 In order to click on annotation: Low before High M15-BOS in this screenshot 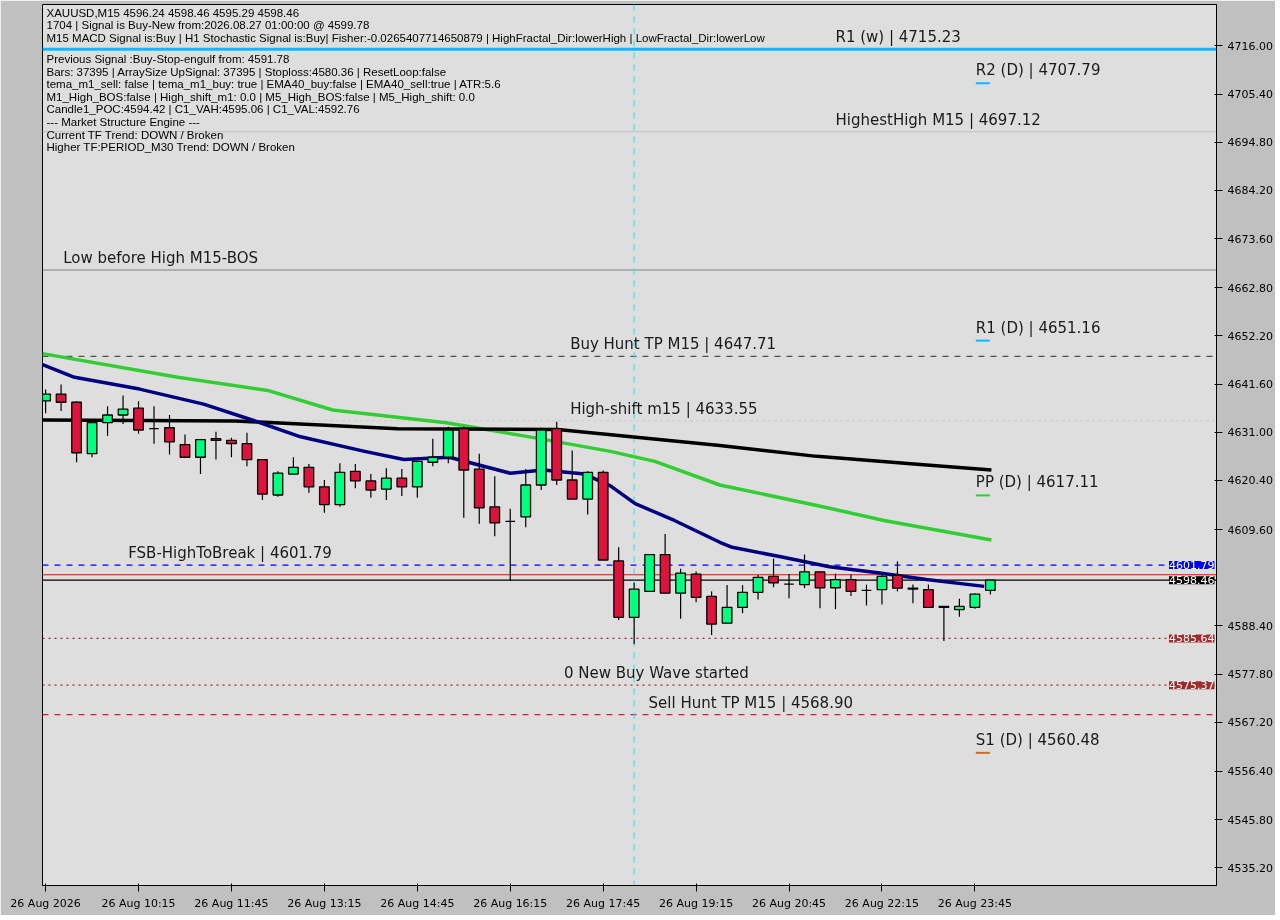, I will do `click(161, 257)`.